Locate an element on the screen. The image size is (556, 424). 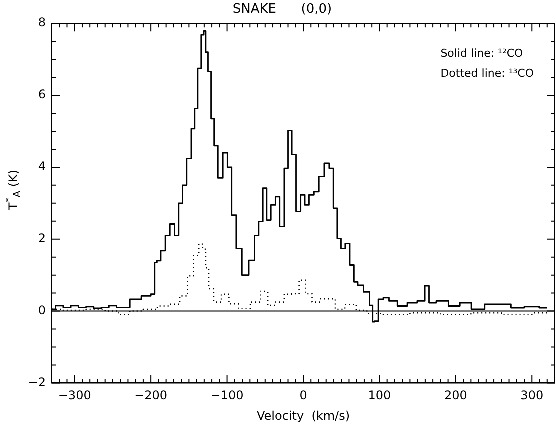
annotation: Dotted line: ¹³CO is located at coordinates (487, 74).